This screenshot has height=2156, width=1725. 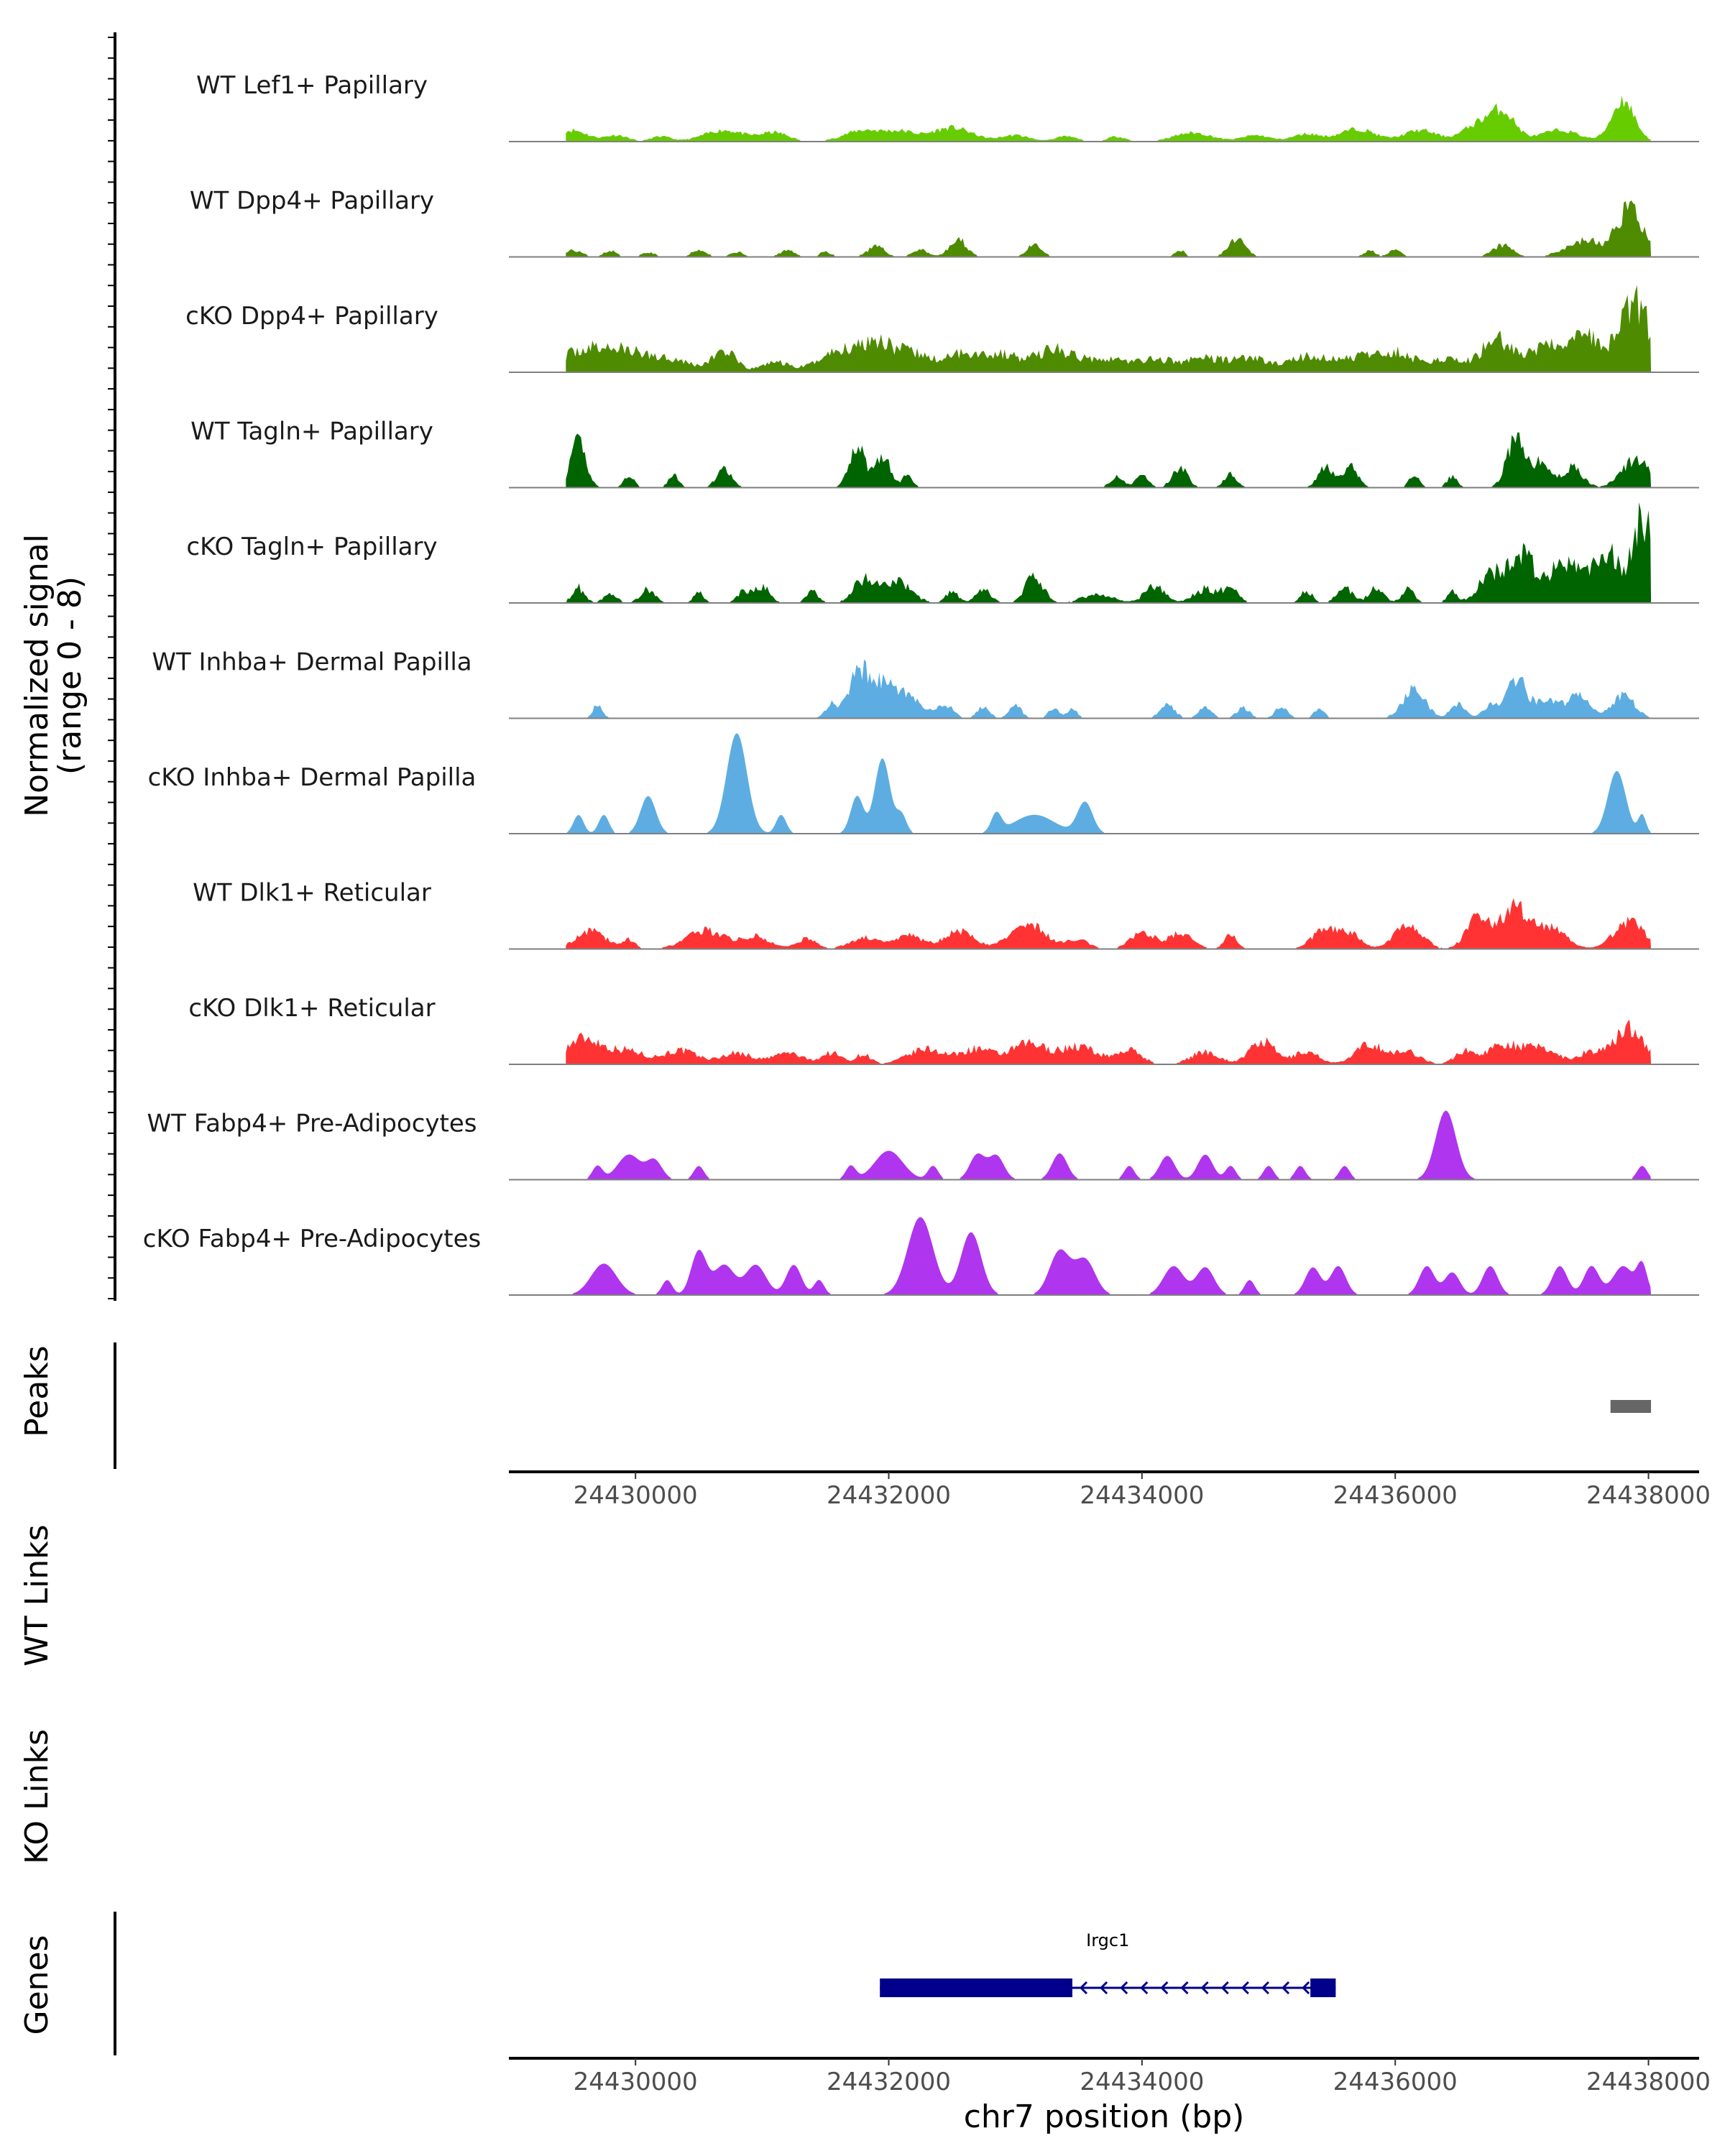 I want to click on coverage-track: cKO Dpp4+ Papillary, so click(x=942, y=329).